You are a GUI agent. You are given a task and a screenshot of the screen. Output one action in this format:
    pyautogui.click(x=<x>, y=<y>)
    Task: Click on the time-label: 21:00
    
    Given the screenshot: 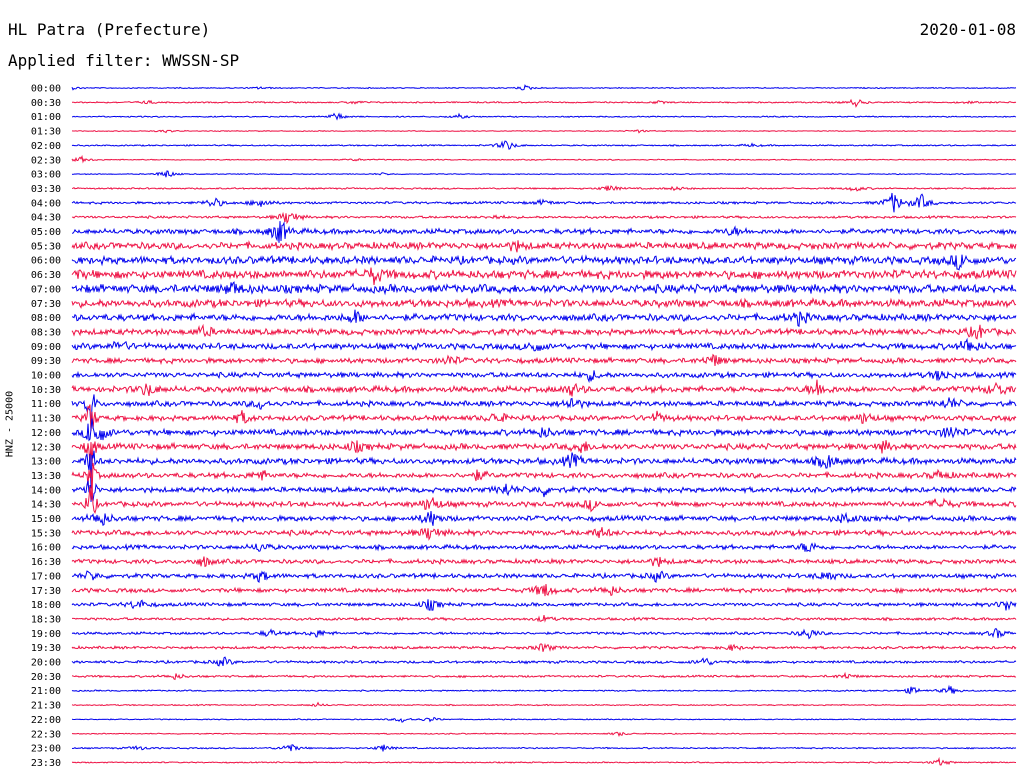 What is the action you would take?
    pyautogui.click(x=46, y=691)
    